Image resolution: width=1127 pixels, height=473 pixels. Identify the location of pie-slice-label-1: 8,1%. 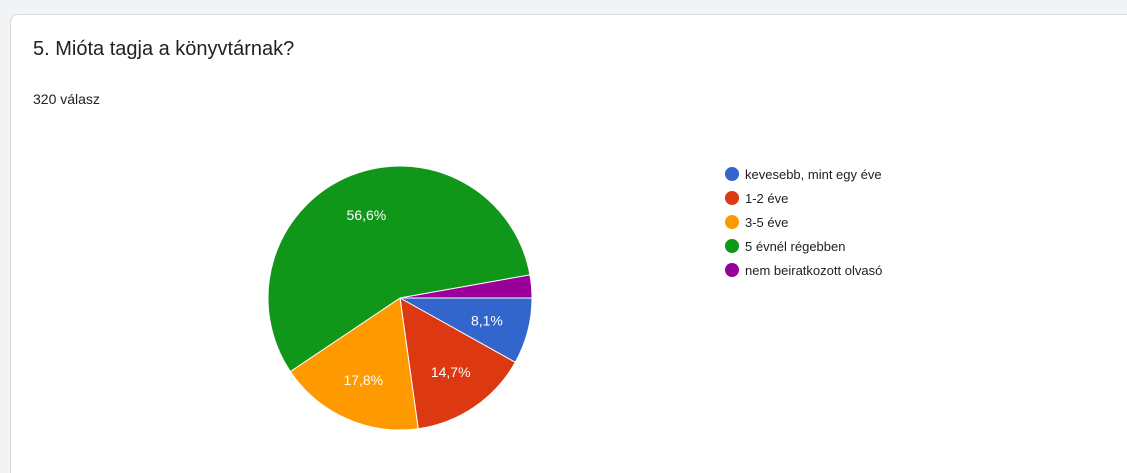
(487, 321).